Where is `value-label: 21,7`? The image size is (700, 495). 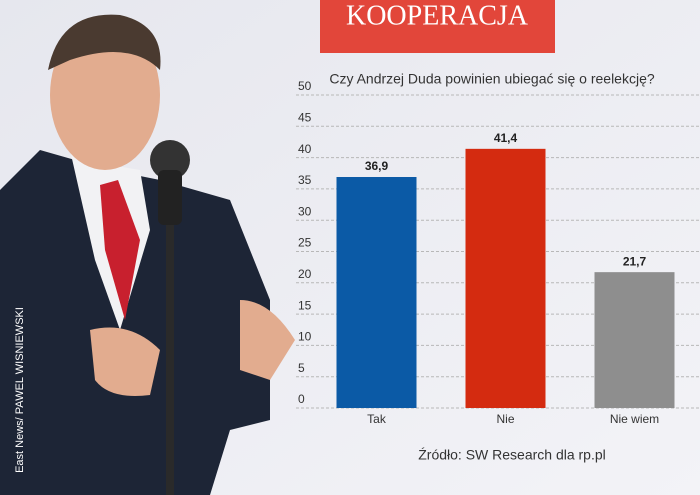 value-label: 21,7 is located at coordinates (635, 261).